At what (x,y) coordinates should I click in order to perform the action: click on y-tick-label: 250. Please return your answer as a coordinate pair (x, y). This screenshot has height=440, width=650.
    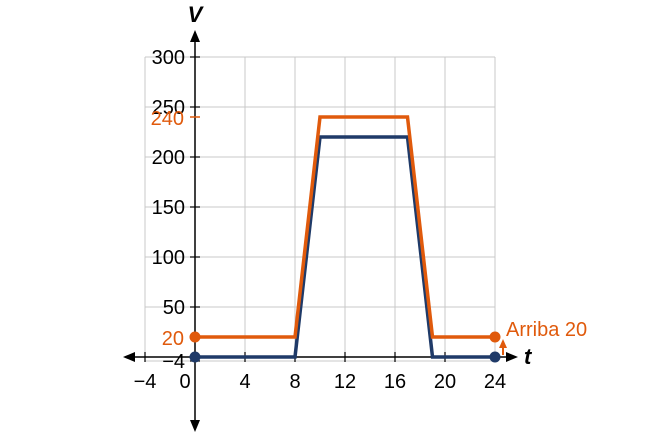
    Looking at the image, I should click on (168, 108).